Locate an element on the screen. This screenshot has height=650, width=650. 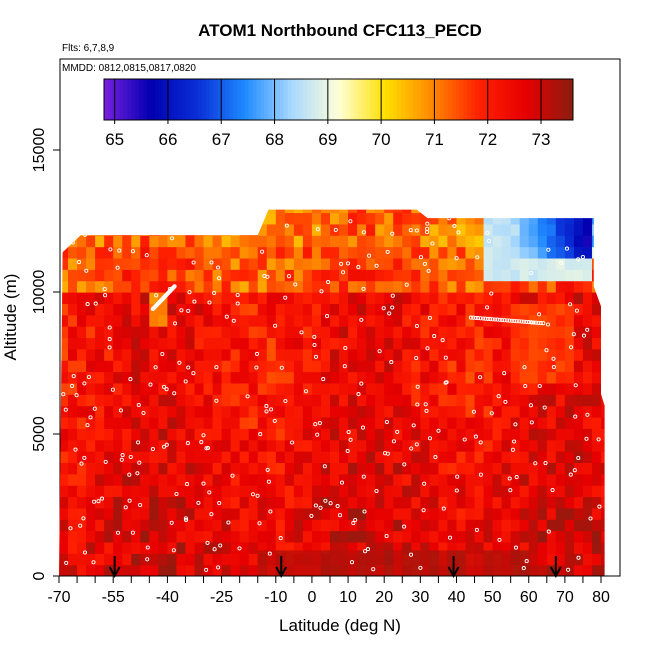
x-tick-label: 0 is located at coordinates (311, 597).